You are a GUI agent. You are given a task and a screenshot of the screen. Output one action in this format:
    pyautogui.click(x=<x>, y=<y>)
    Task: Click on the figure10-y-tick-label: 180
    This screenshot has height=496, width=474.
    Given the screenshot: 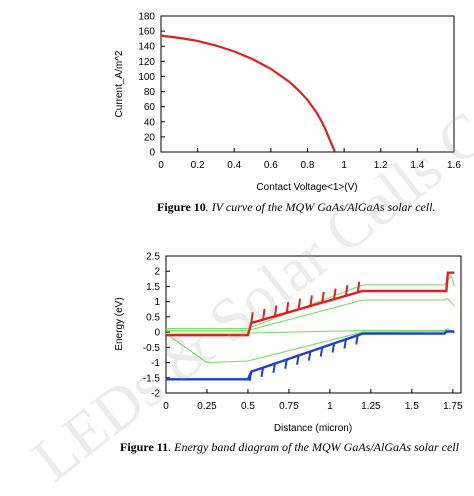 What is the action you would take?
    pyautogui.click(x=146, y=17)
    